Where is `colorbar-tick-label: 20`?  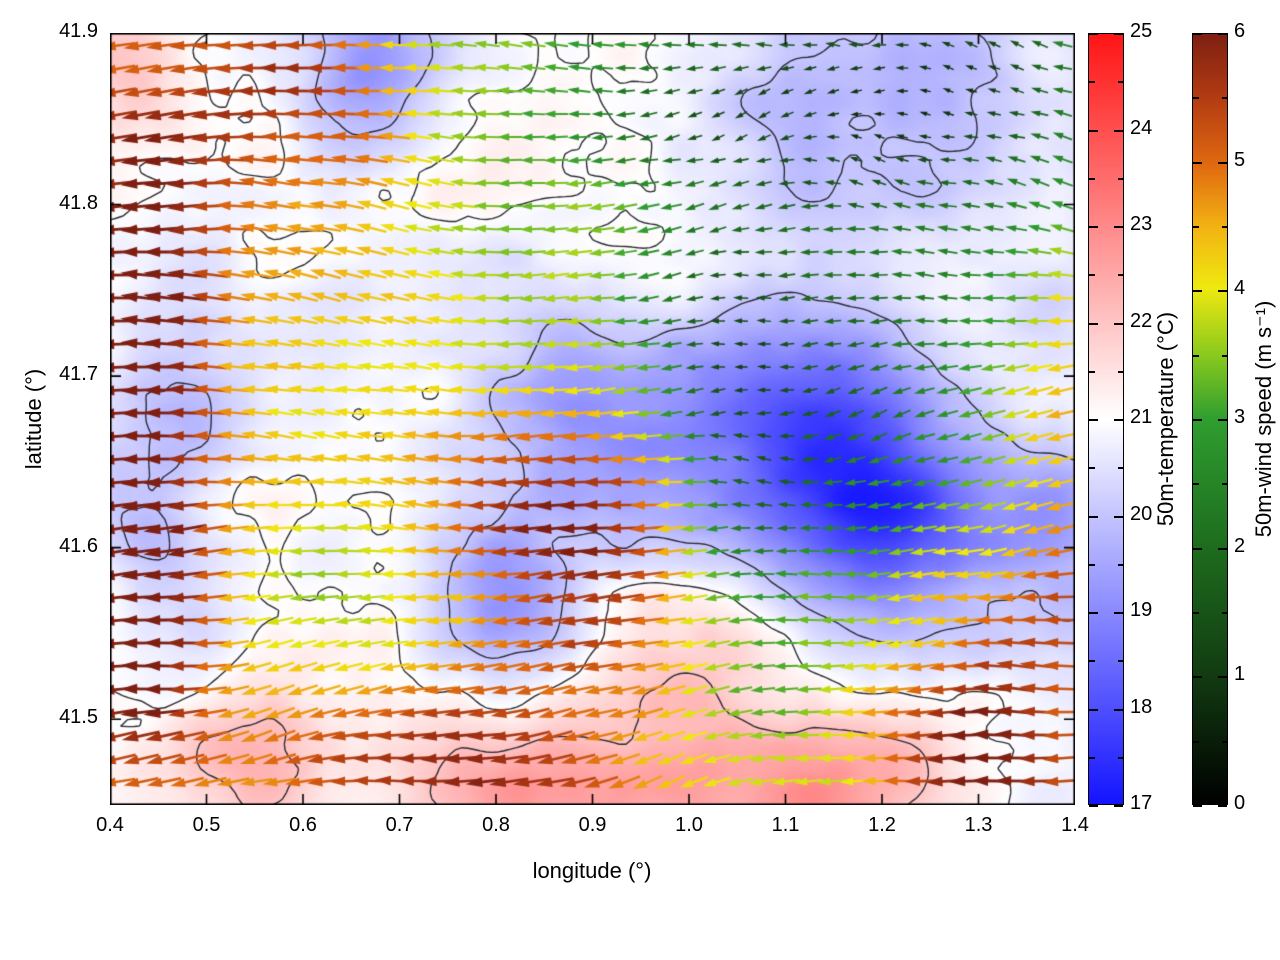 colorbar-tick-label: 20 is located at coordinates (1141, 513).